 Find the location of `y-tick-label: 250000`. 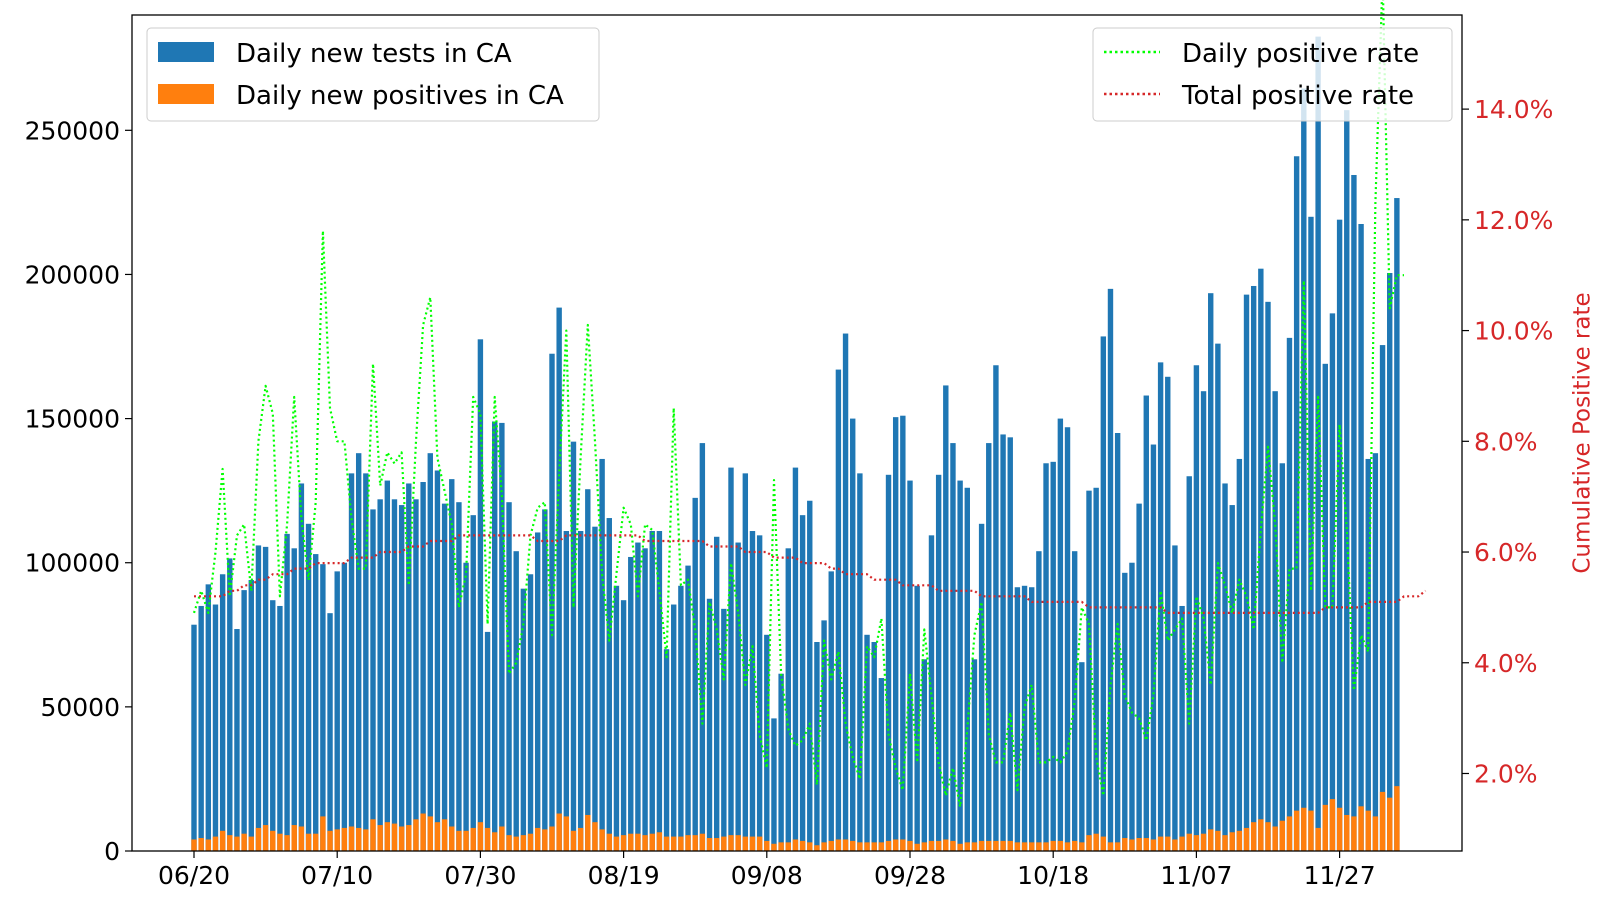

y-tick-label: 250000 is located at coordinates (72, 130).